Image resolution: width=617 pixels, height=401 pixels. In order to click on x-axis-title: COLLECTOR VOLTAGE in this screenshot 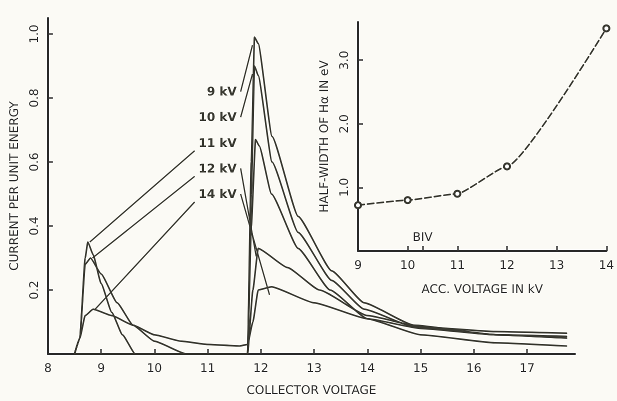, I will do `click(311, 390)`.